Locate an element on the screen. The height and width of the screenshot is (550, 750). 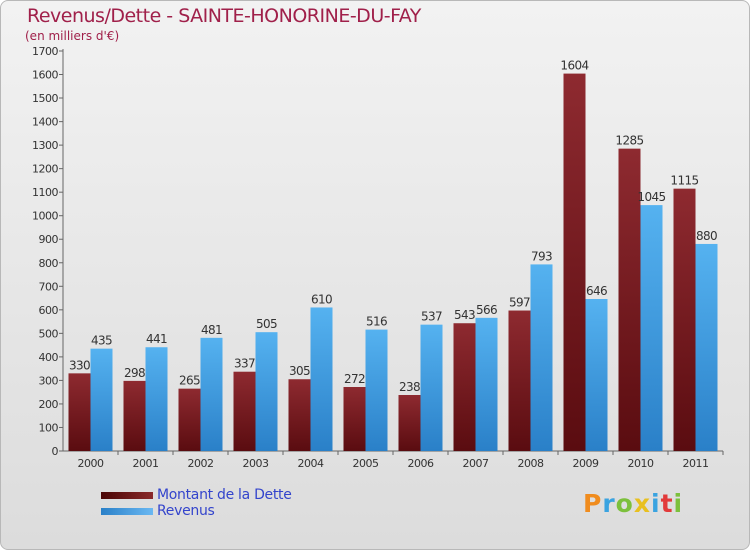
x-tick-label: 2011 is located at coordinates (696, 463).